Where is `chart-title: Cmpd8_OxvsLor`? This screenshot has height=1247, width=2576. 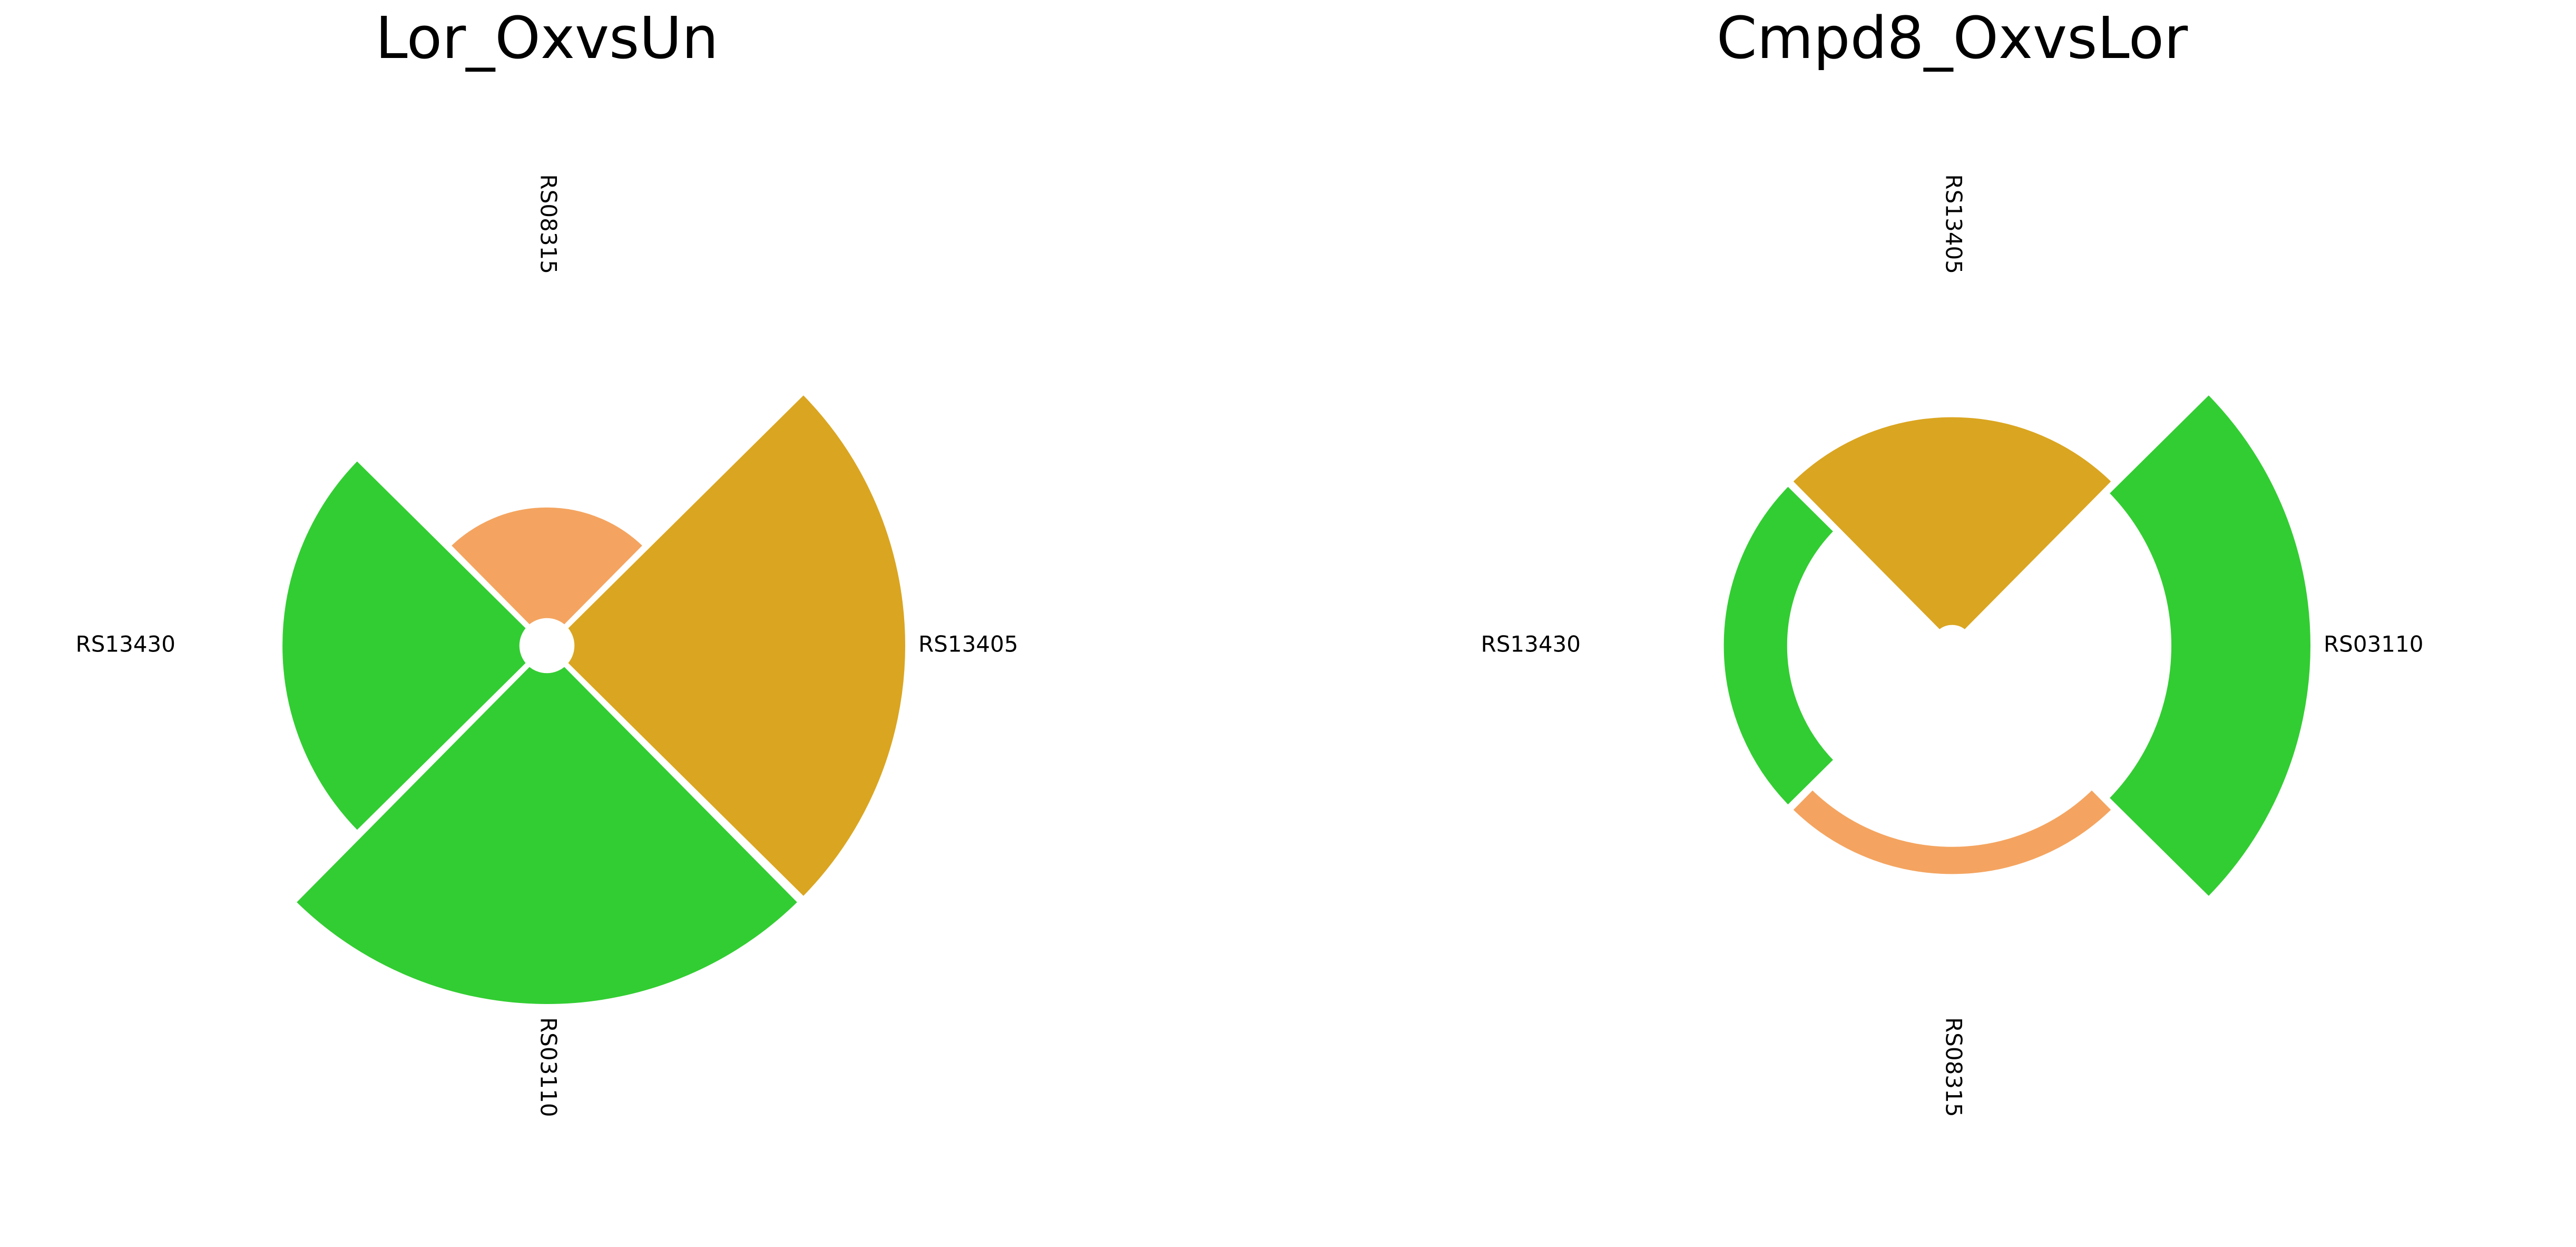
chart-title: Cmpd8_OxvsLor is located at coordinates (1952, 38).